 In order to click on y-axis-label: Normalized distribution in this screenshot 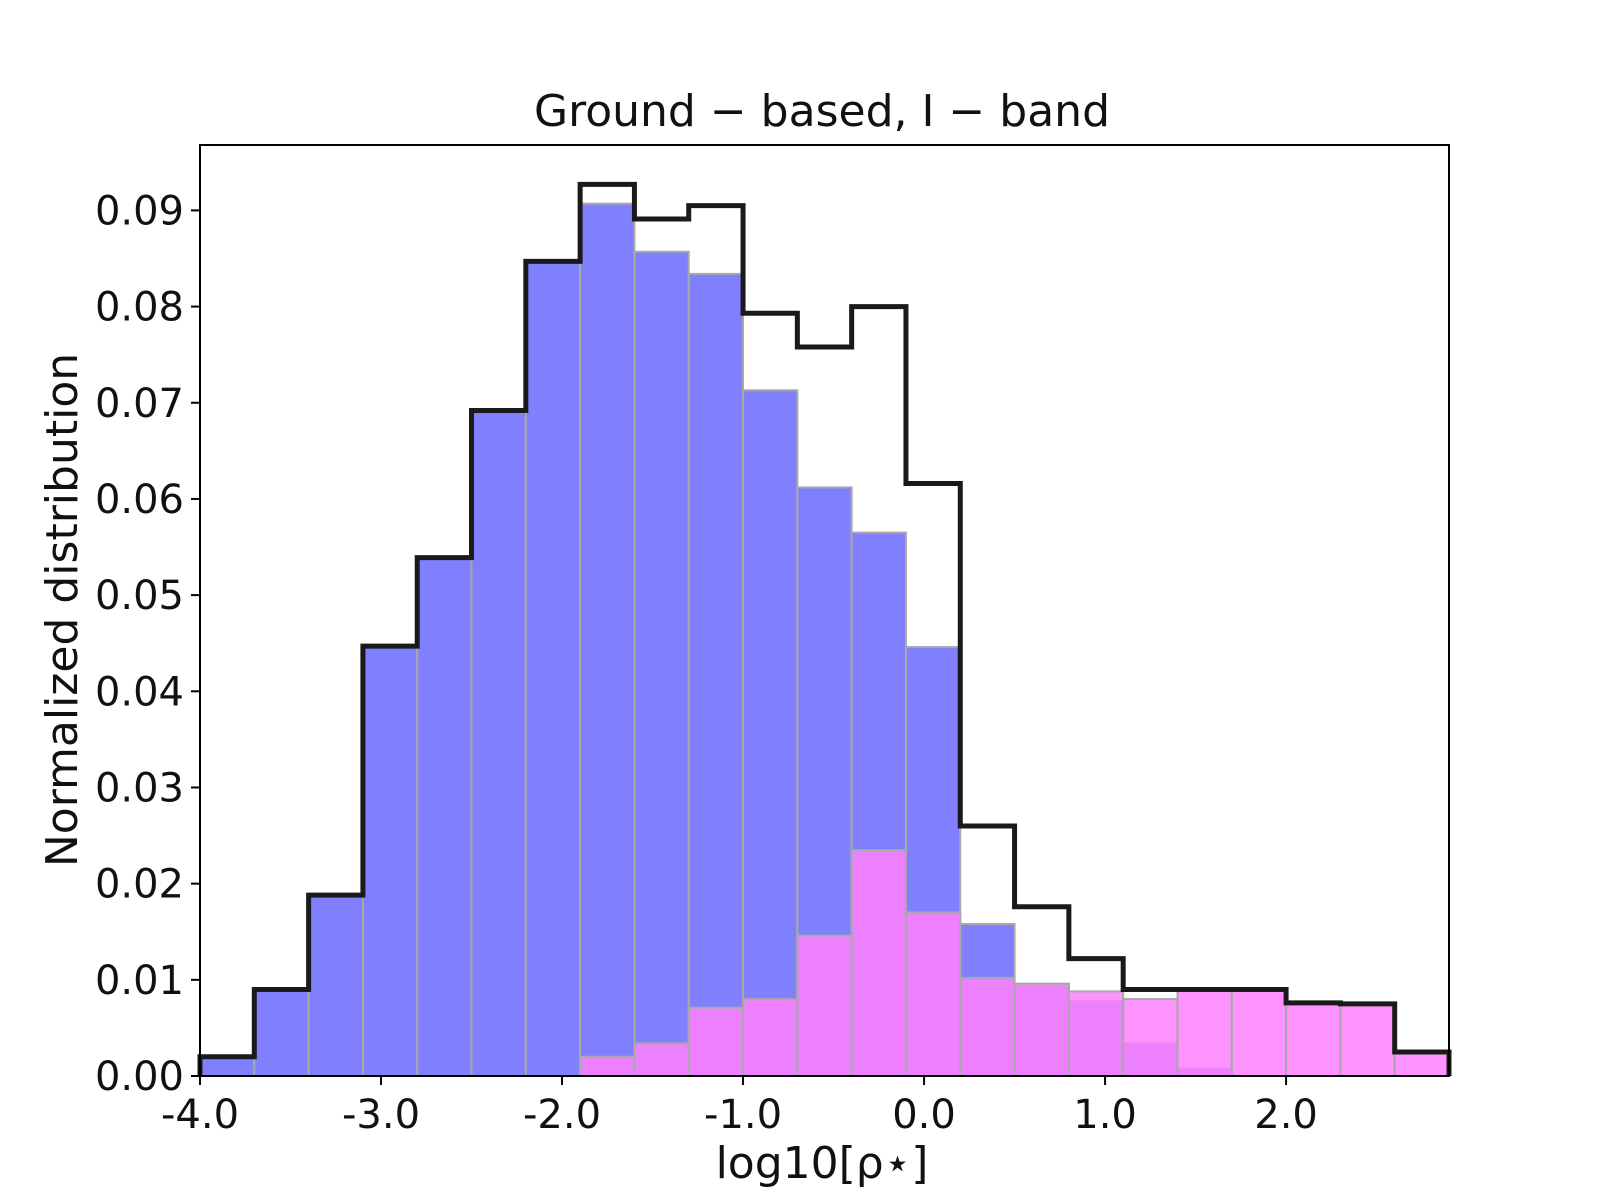, I will do `click(62, 610)`.